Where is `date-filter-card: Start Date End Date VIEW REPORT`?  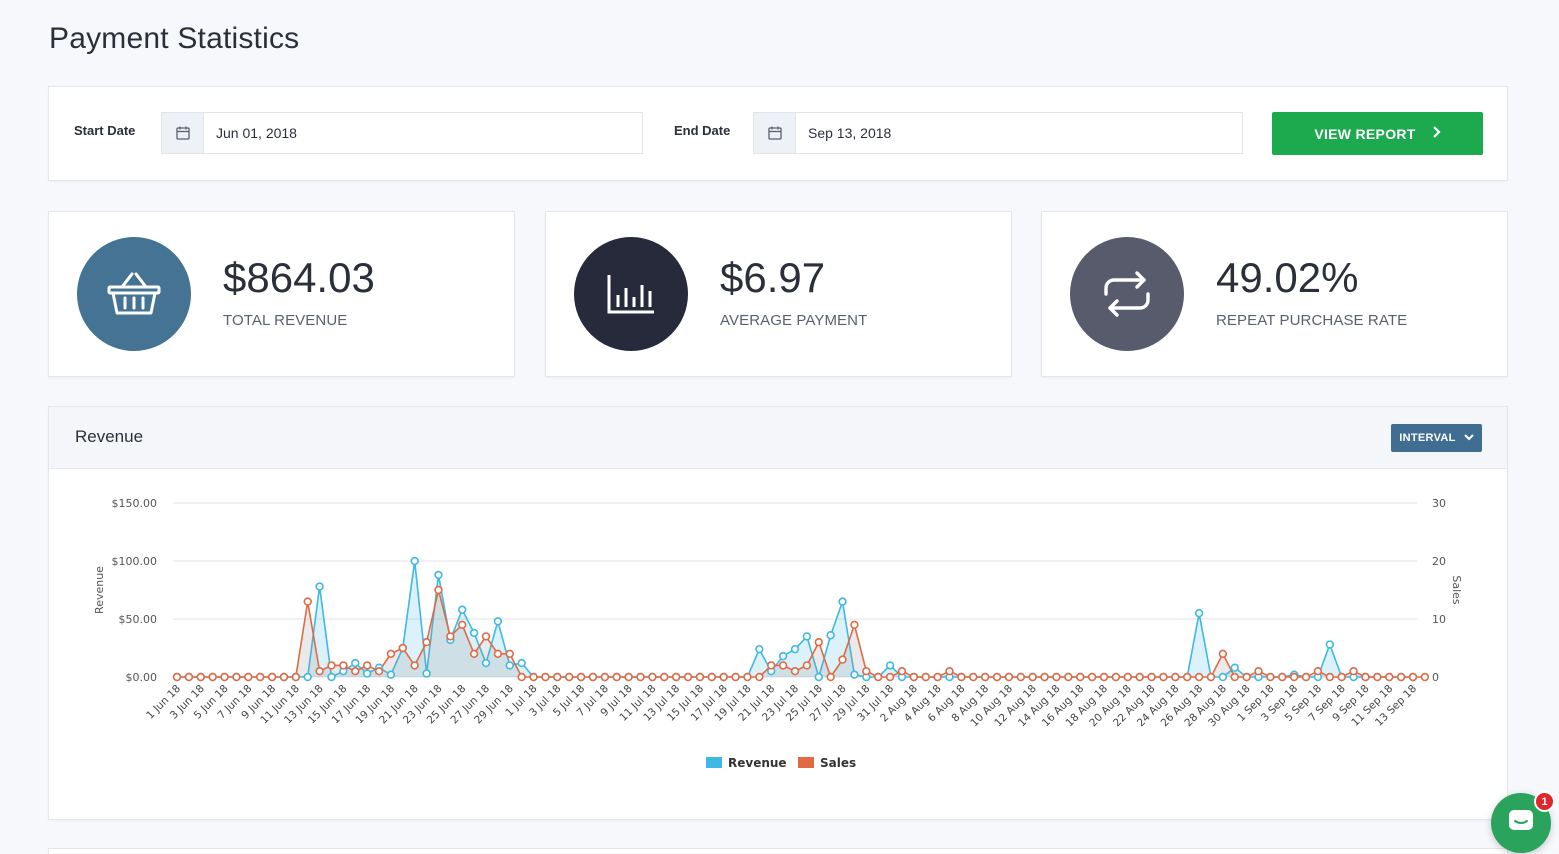 date-filter-card: Start Date End Date VIEW REPORT is located at coordinates (778, 133).